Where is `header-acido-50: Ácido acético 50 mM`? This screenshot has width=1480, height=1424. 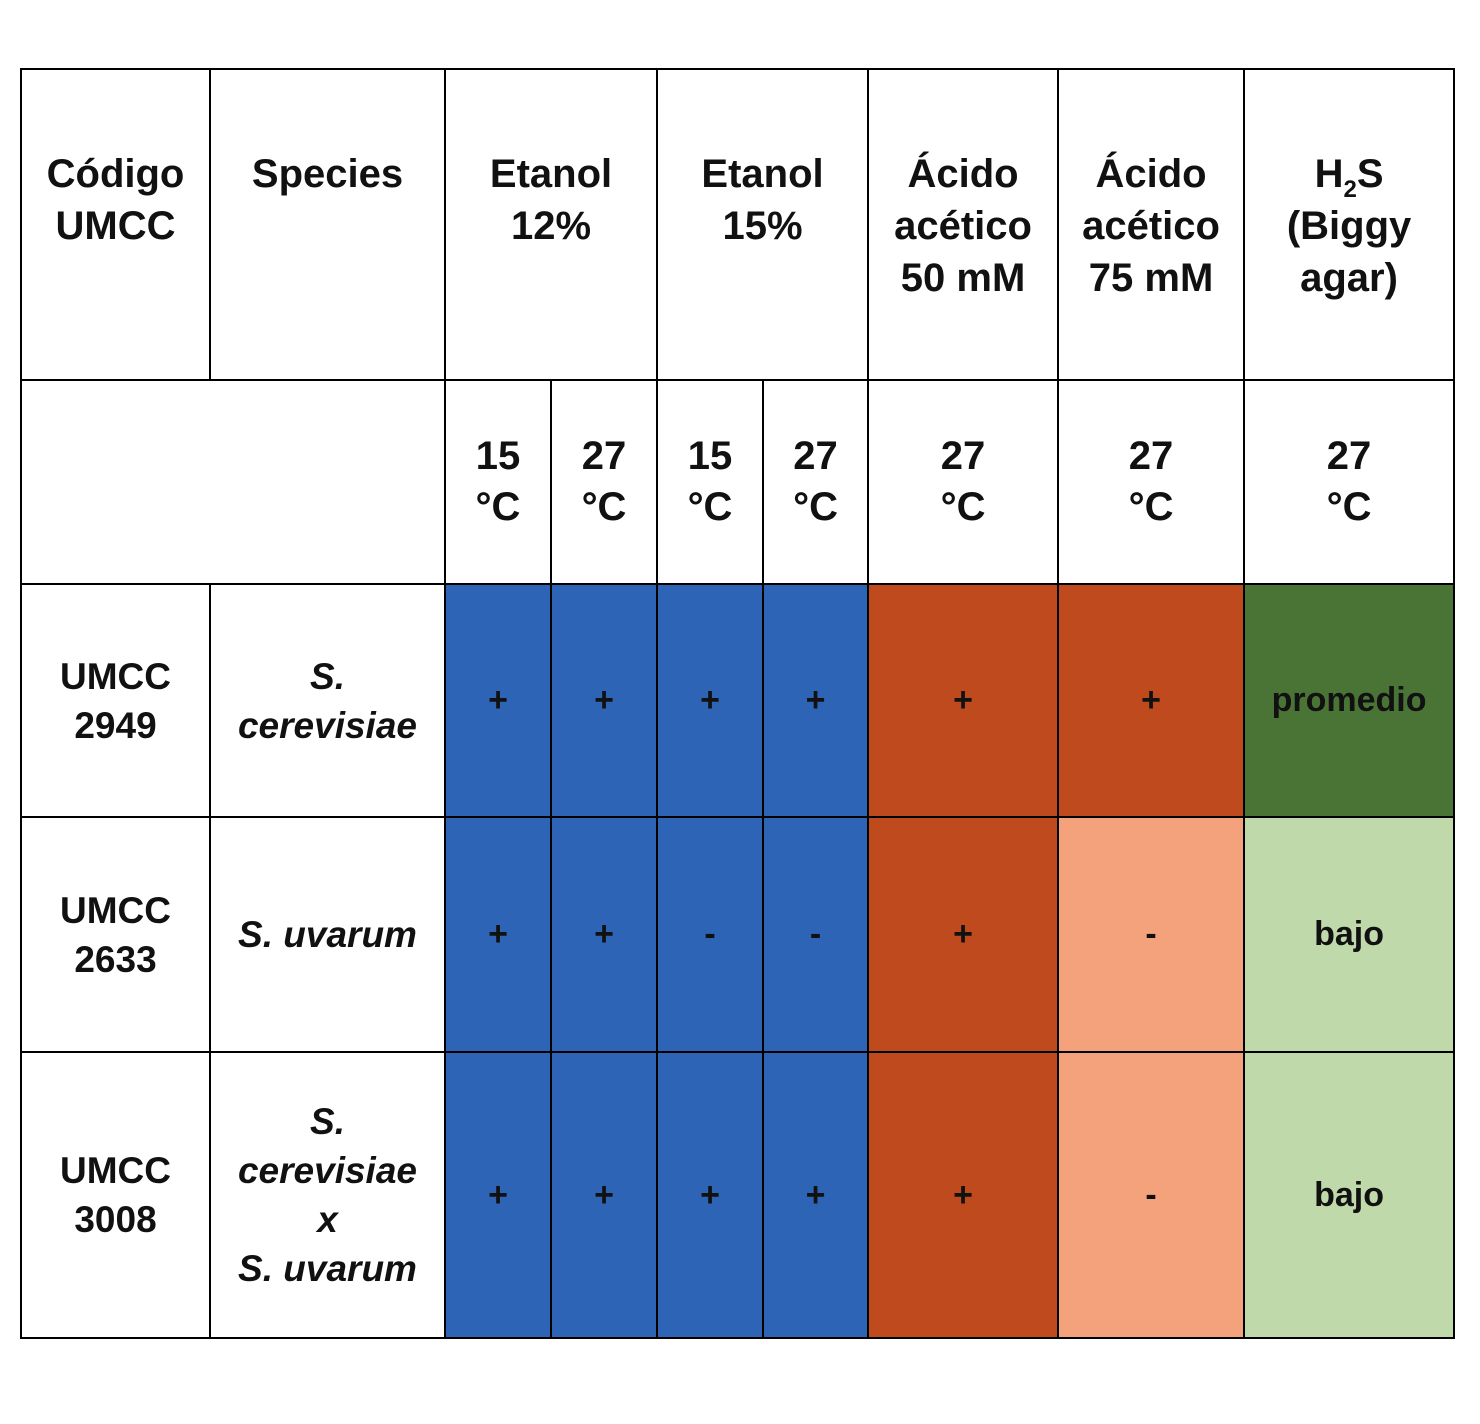 header-acido-50: Ácido acético 50 mM is located at coordinates (963, 224).